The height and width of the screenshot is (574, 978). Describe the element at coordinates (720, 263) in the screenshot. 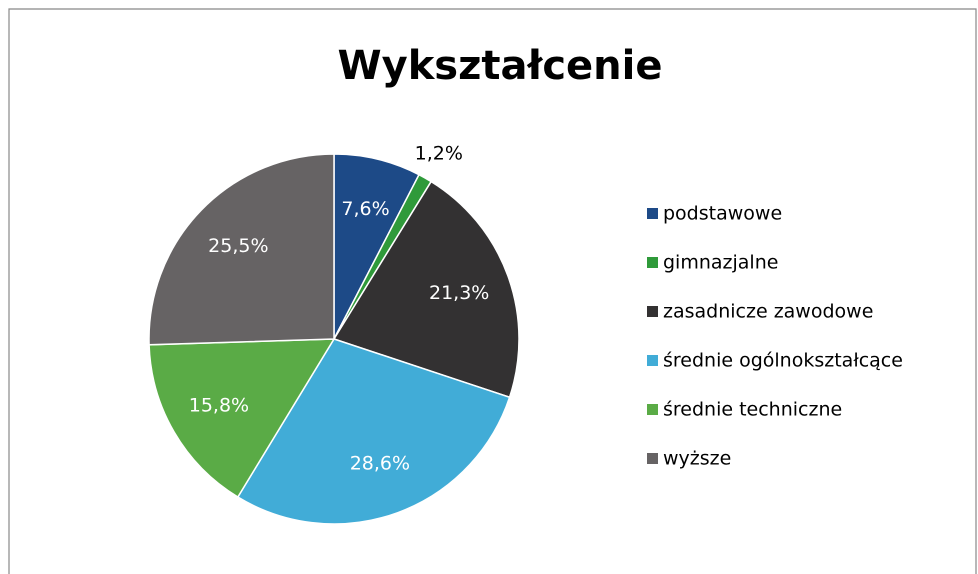

I see `legend-label: gimnazjalne` at that location.